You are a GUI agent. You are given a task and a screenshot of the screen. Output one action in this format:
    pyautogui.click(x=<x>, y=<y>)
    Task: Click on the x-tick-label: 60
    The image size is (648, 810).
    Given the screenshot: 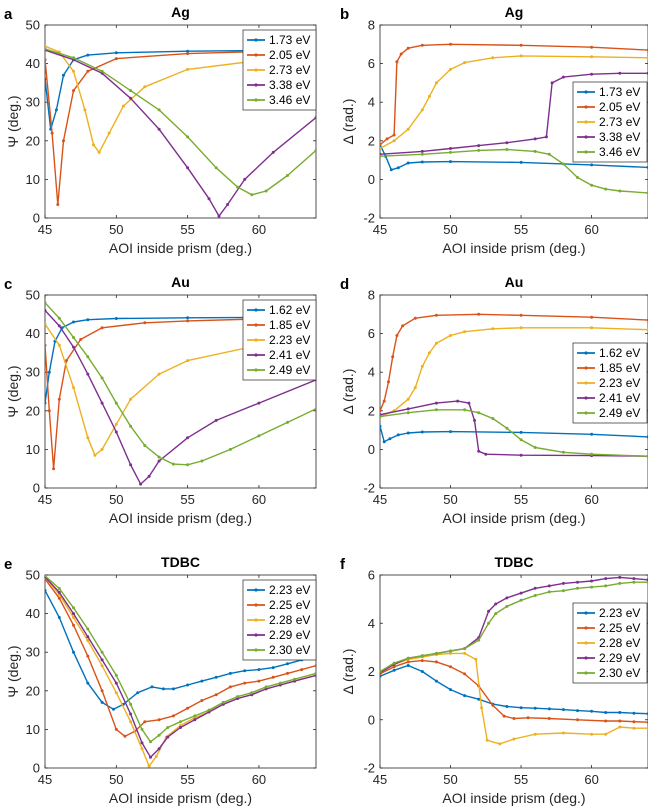 What is the action you would take?
    pyautogui.click(x=259, y=229)
    